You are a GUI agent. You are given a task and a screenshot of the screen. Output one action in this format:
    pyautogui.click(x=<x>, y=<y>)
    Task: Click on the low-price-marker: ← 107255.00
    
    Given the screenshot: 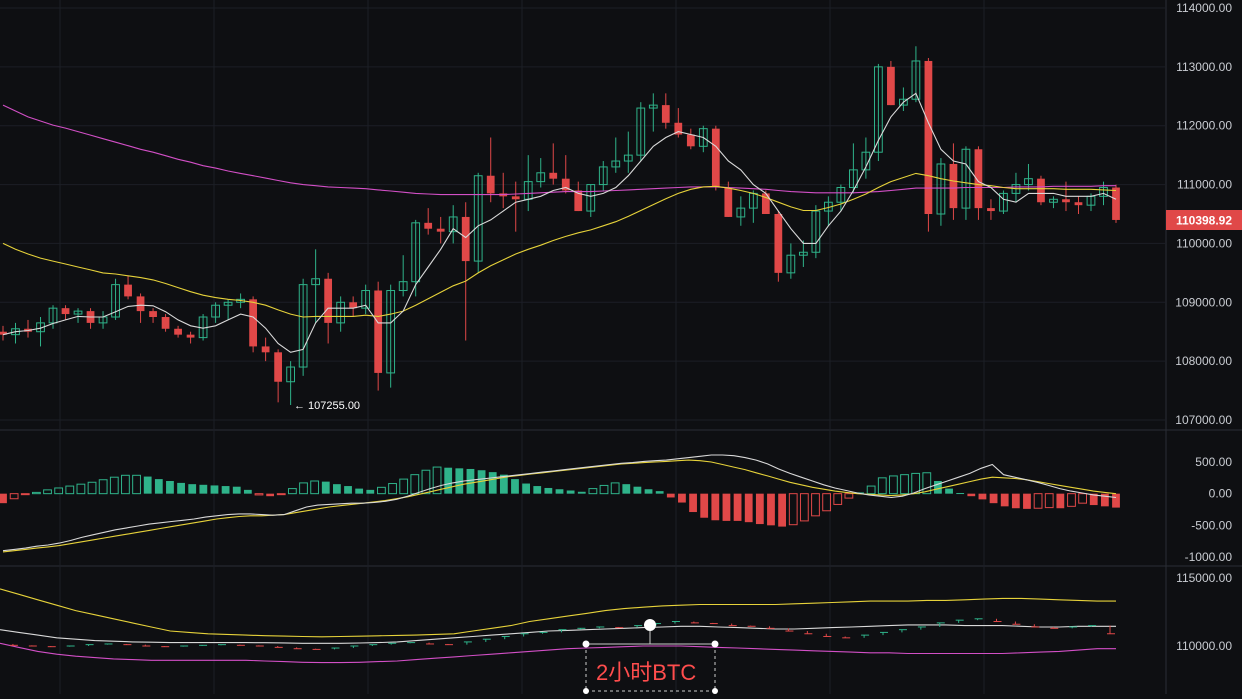 What is the action you would take?
    pyautogui.click(x=327, y=406)
    